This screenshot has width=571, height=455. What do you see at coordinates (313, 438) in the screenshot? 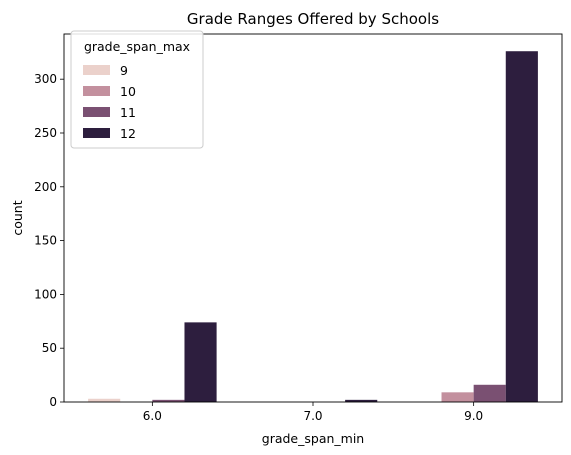
I see `x-axis-label: grade_span_min` at bounding box center [313, 438].